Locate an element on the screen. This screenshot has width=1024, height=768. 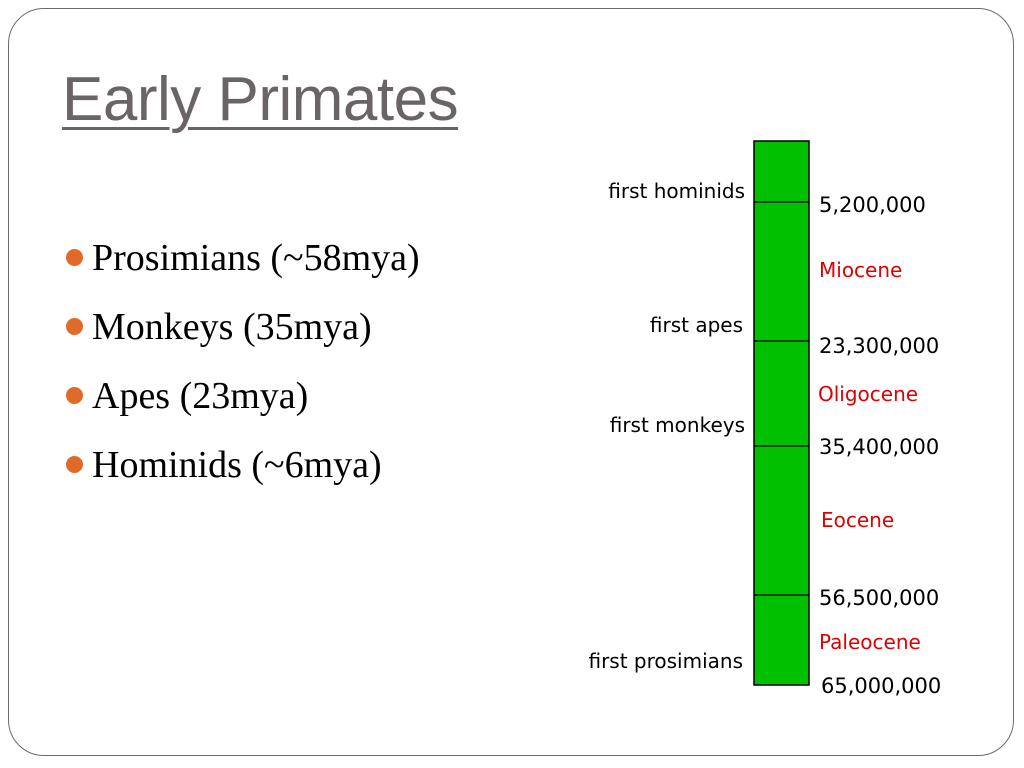
bullet-item: Apes (23mya) is located at coordinates (242, 404).